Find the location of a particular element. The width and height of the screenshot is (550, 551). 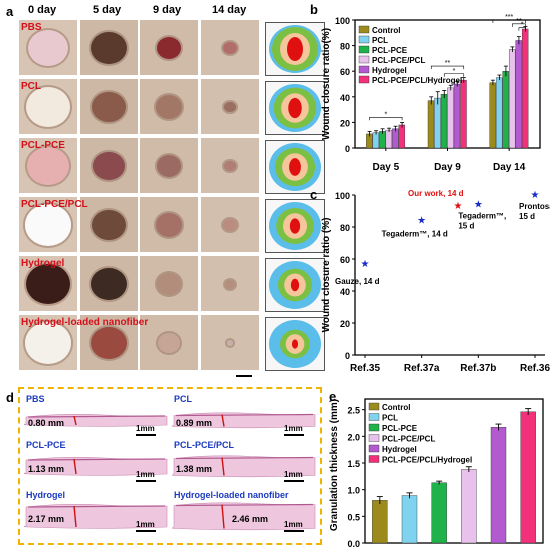

plot-frame is located at coordinates (454, 471).